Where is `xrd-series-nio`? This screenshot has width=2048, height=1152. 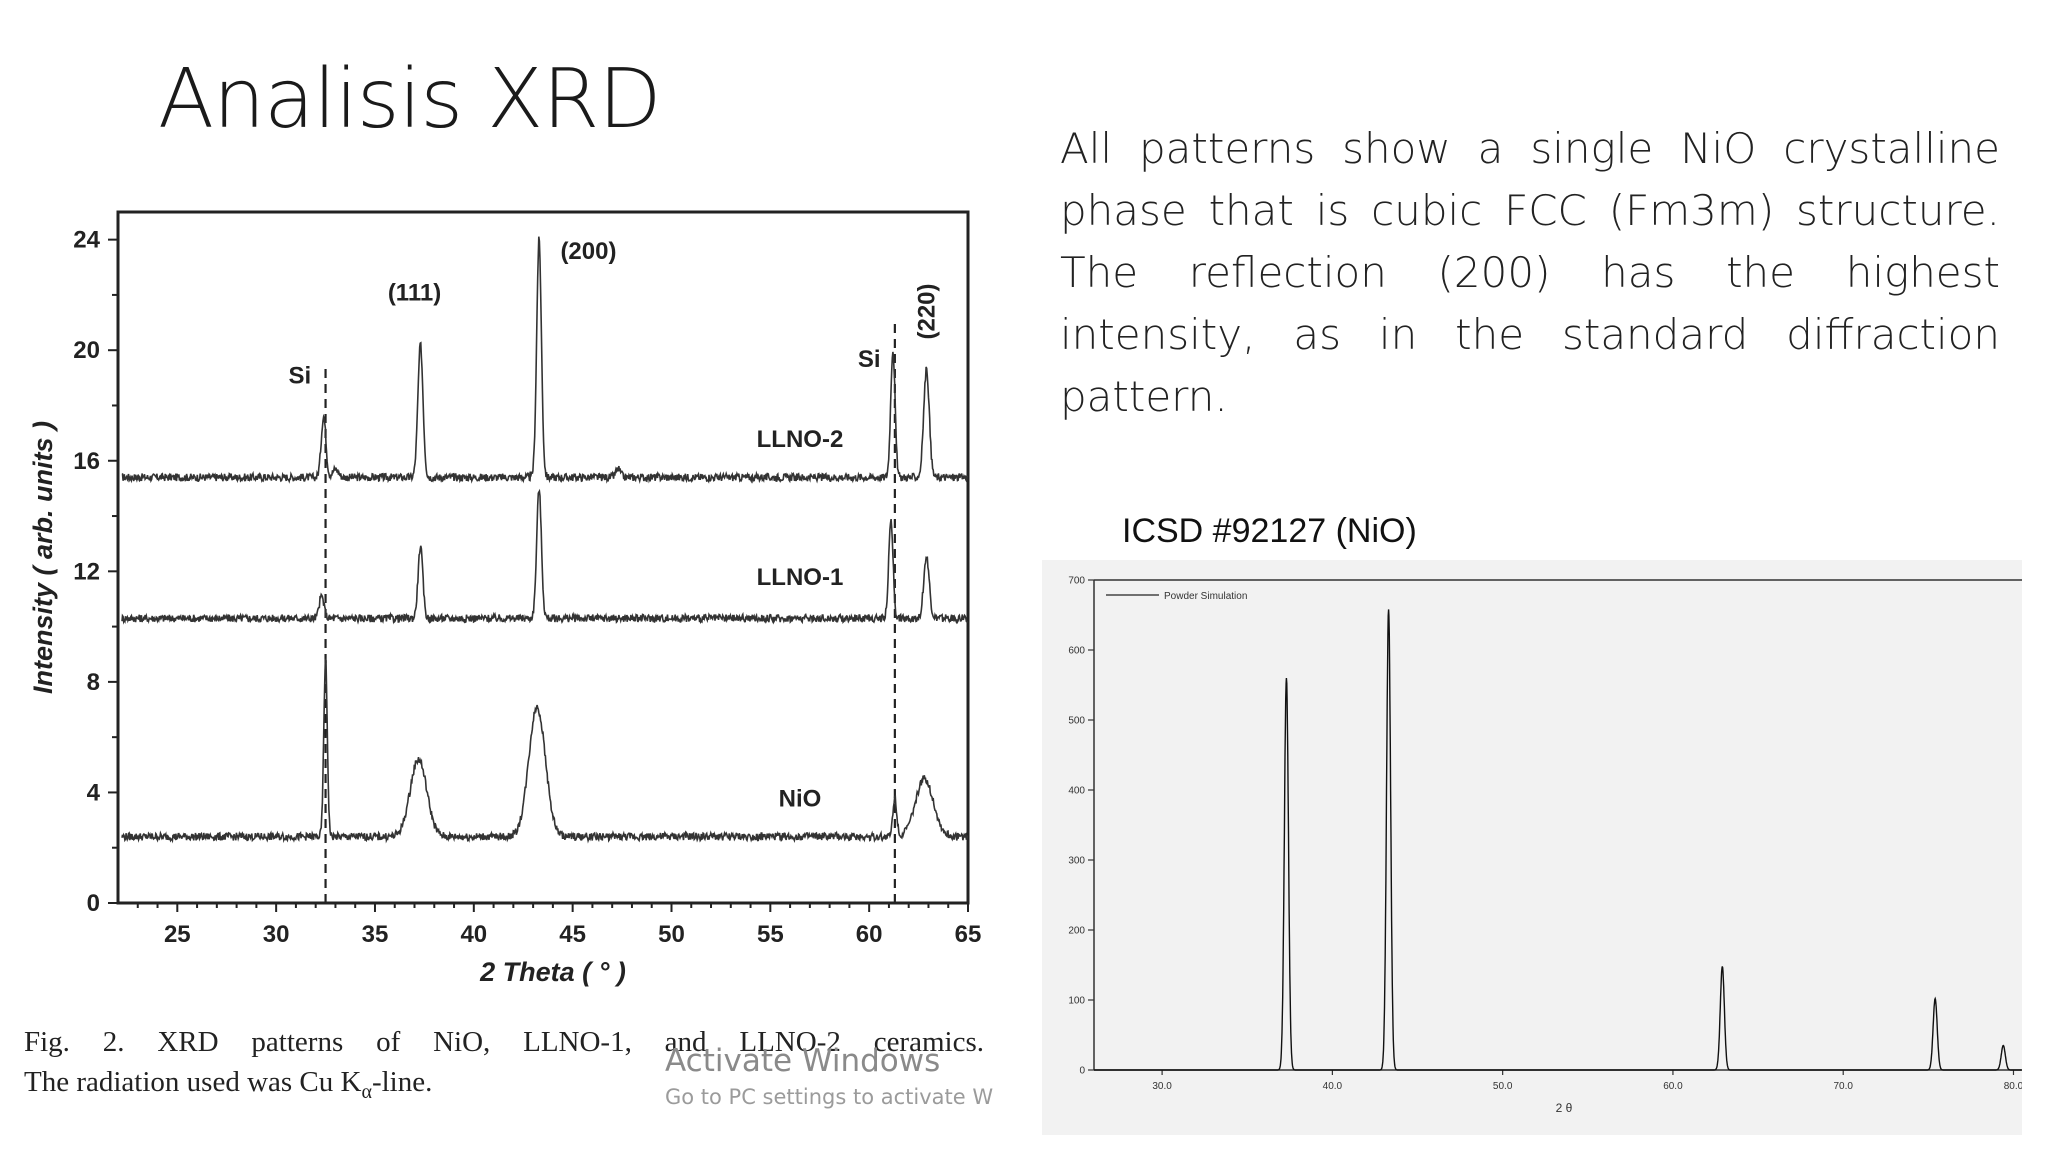
xrd-series-nio is located at coordinates (545, 751).